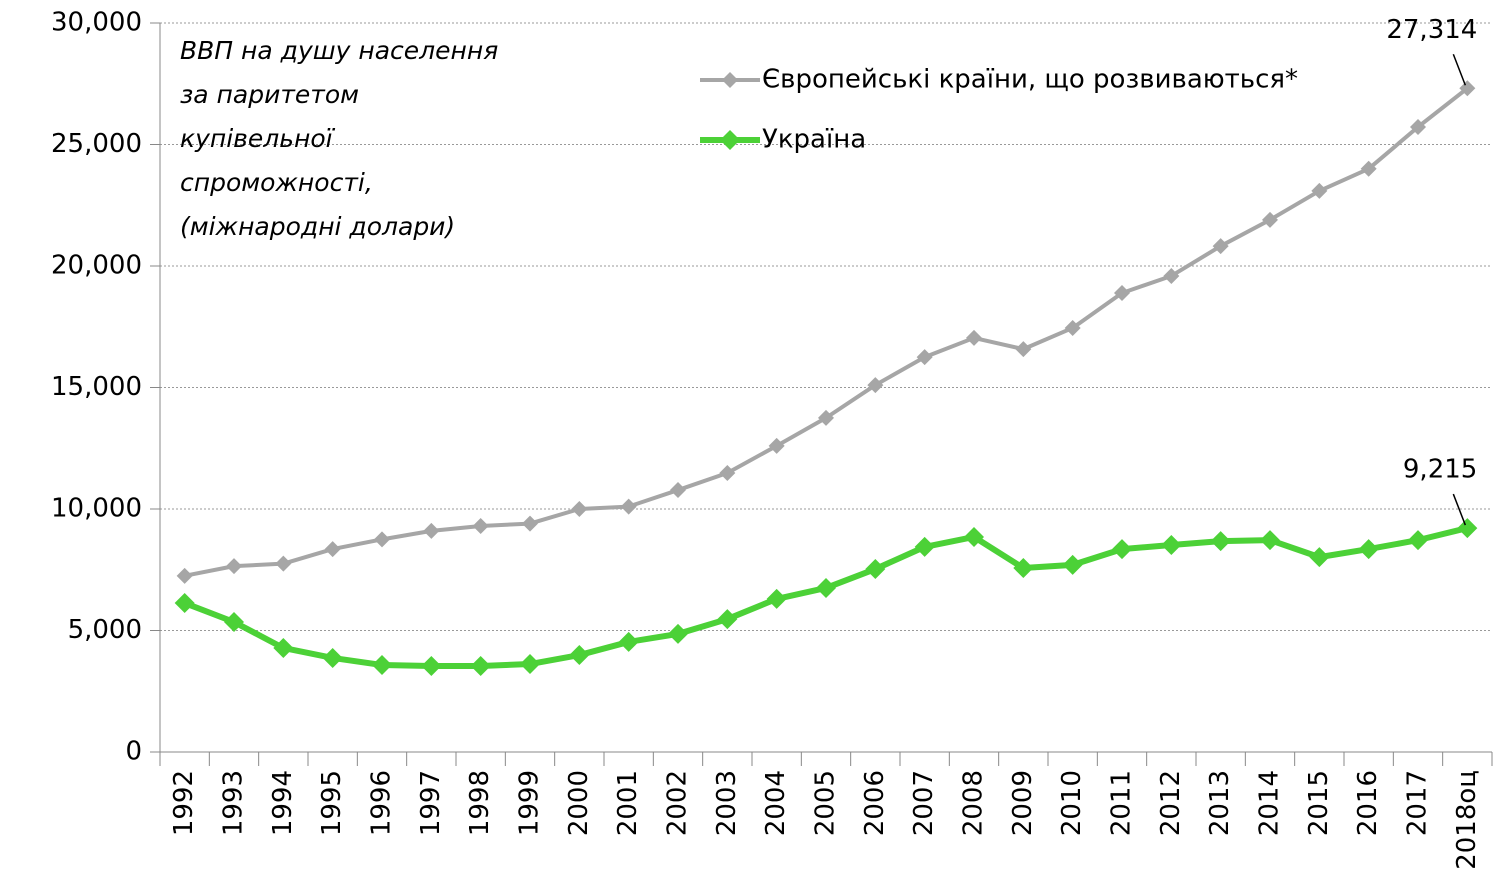  What do you see at coordinates (339, 50) in the screenshot?
I see `annotation: ВВП на душу населення` at bounding box center [339, 50].